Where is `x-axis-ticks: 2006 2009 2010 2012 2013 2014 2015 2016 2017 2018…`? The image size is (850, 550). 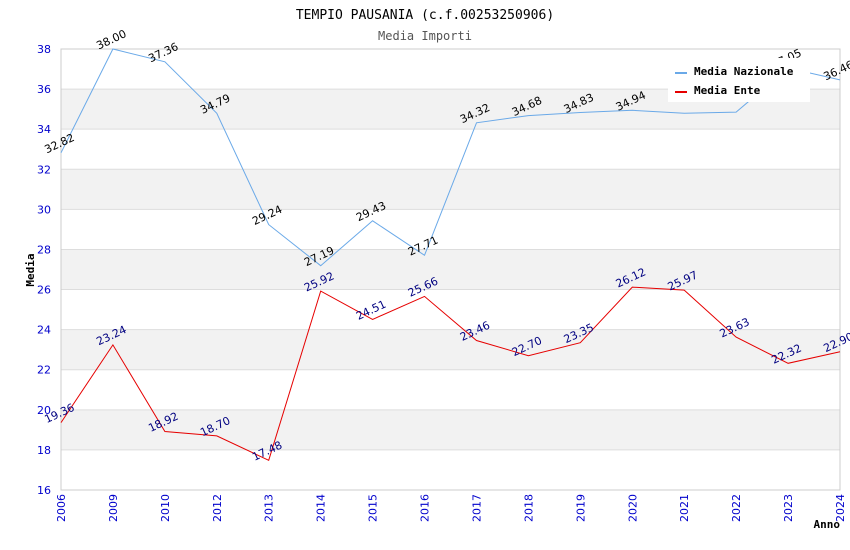 x-axis-ticks: 2006 2009 2010 2012 2013 2014 2015 2016 2017 2018… is located at coordinates (451, 508).